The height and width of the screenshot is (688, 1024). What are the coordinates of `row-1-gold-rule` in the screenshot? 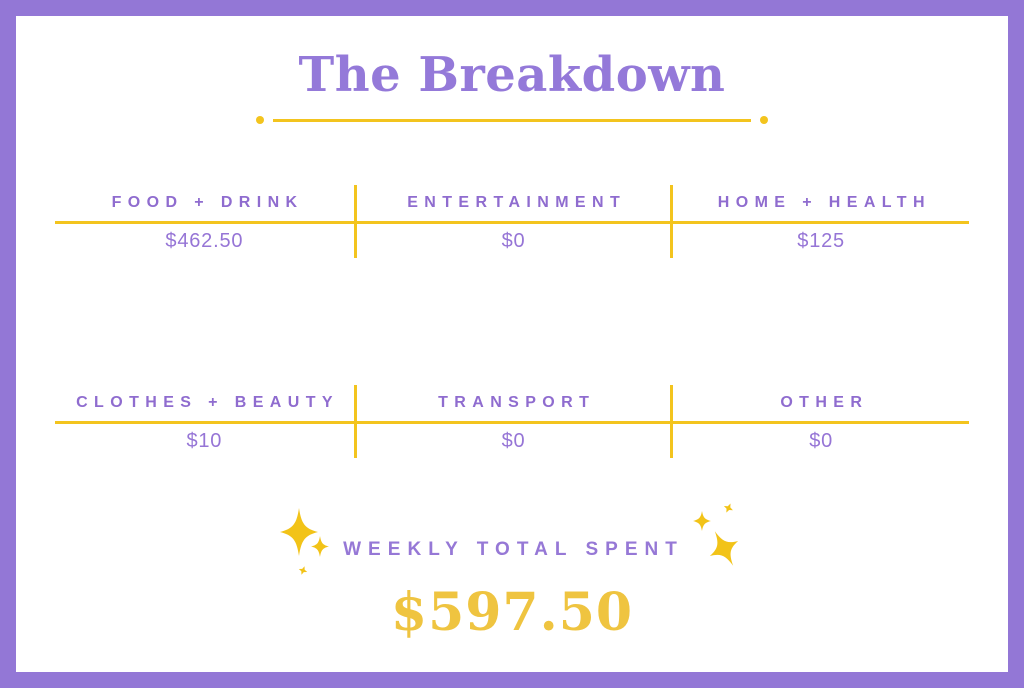 It's located at (512, 222).